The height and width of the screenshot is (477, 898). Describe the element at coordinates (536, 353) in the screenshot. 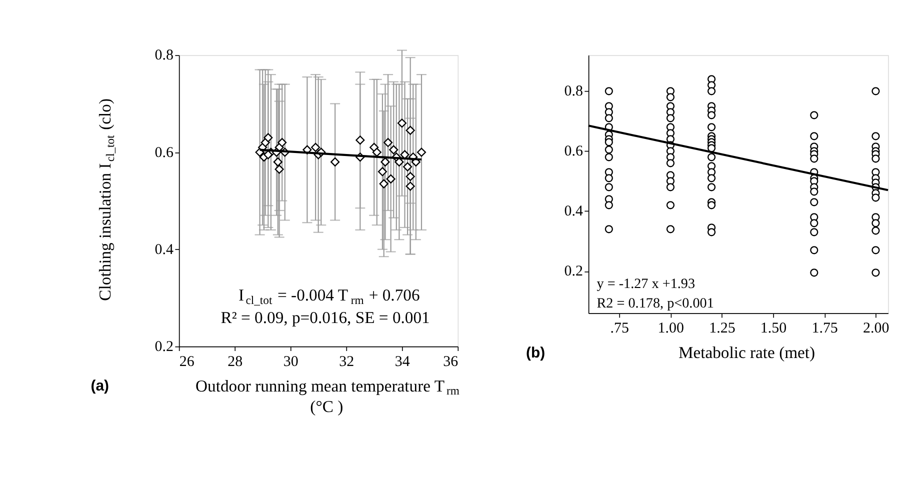

I see `text: (b)` at that location.